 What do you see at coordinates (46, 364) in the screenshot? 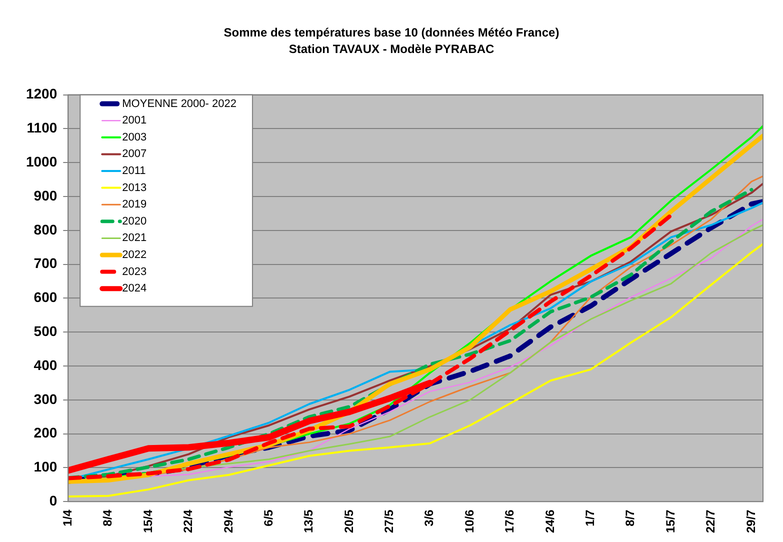
I see `y-tick-label: 400` at bounding box center [46, 364].